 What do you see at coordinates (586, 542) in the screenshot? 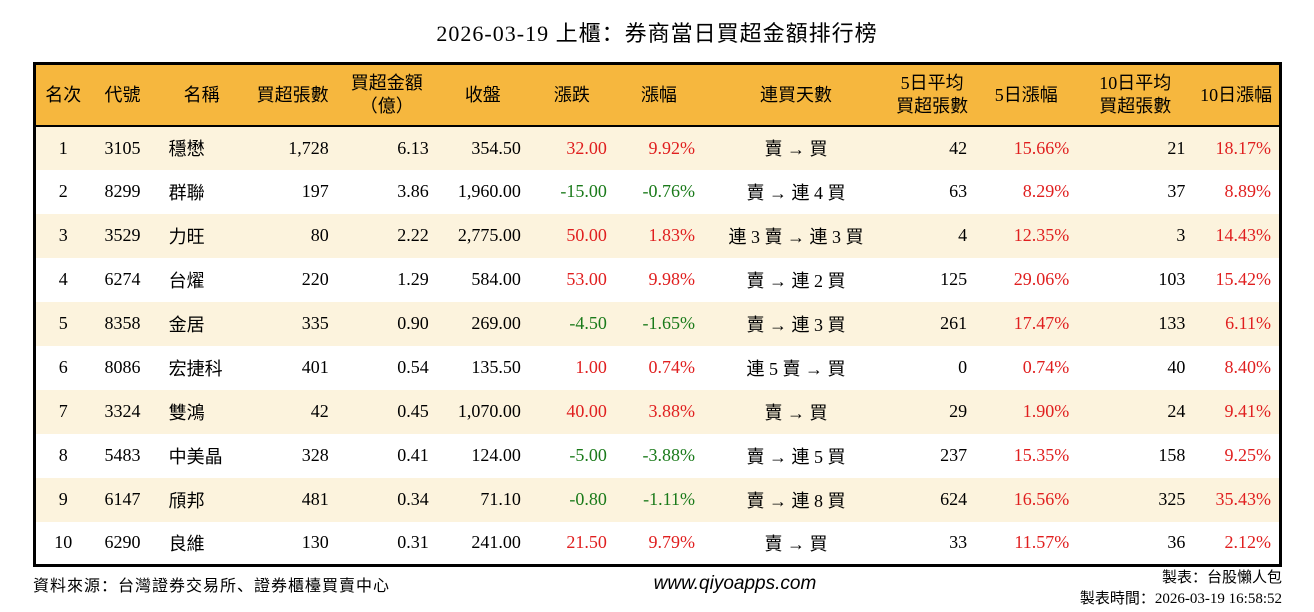
I see `cell-change: 21.50` at bounding box center [586, 542].